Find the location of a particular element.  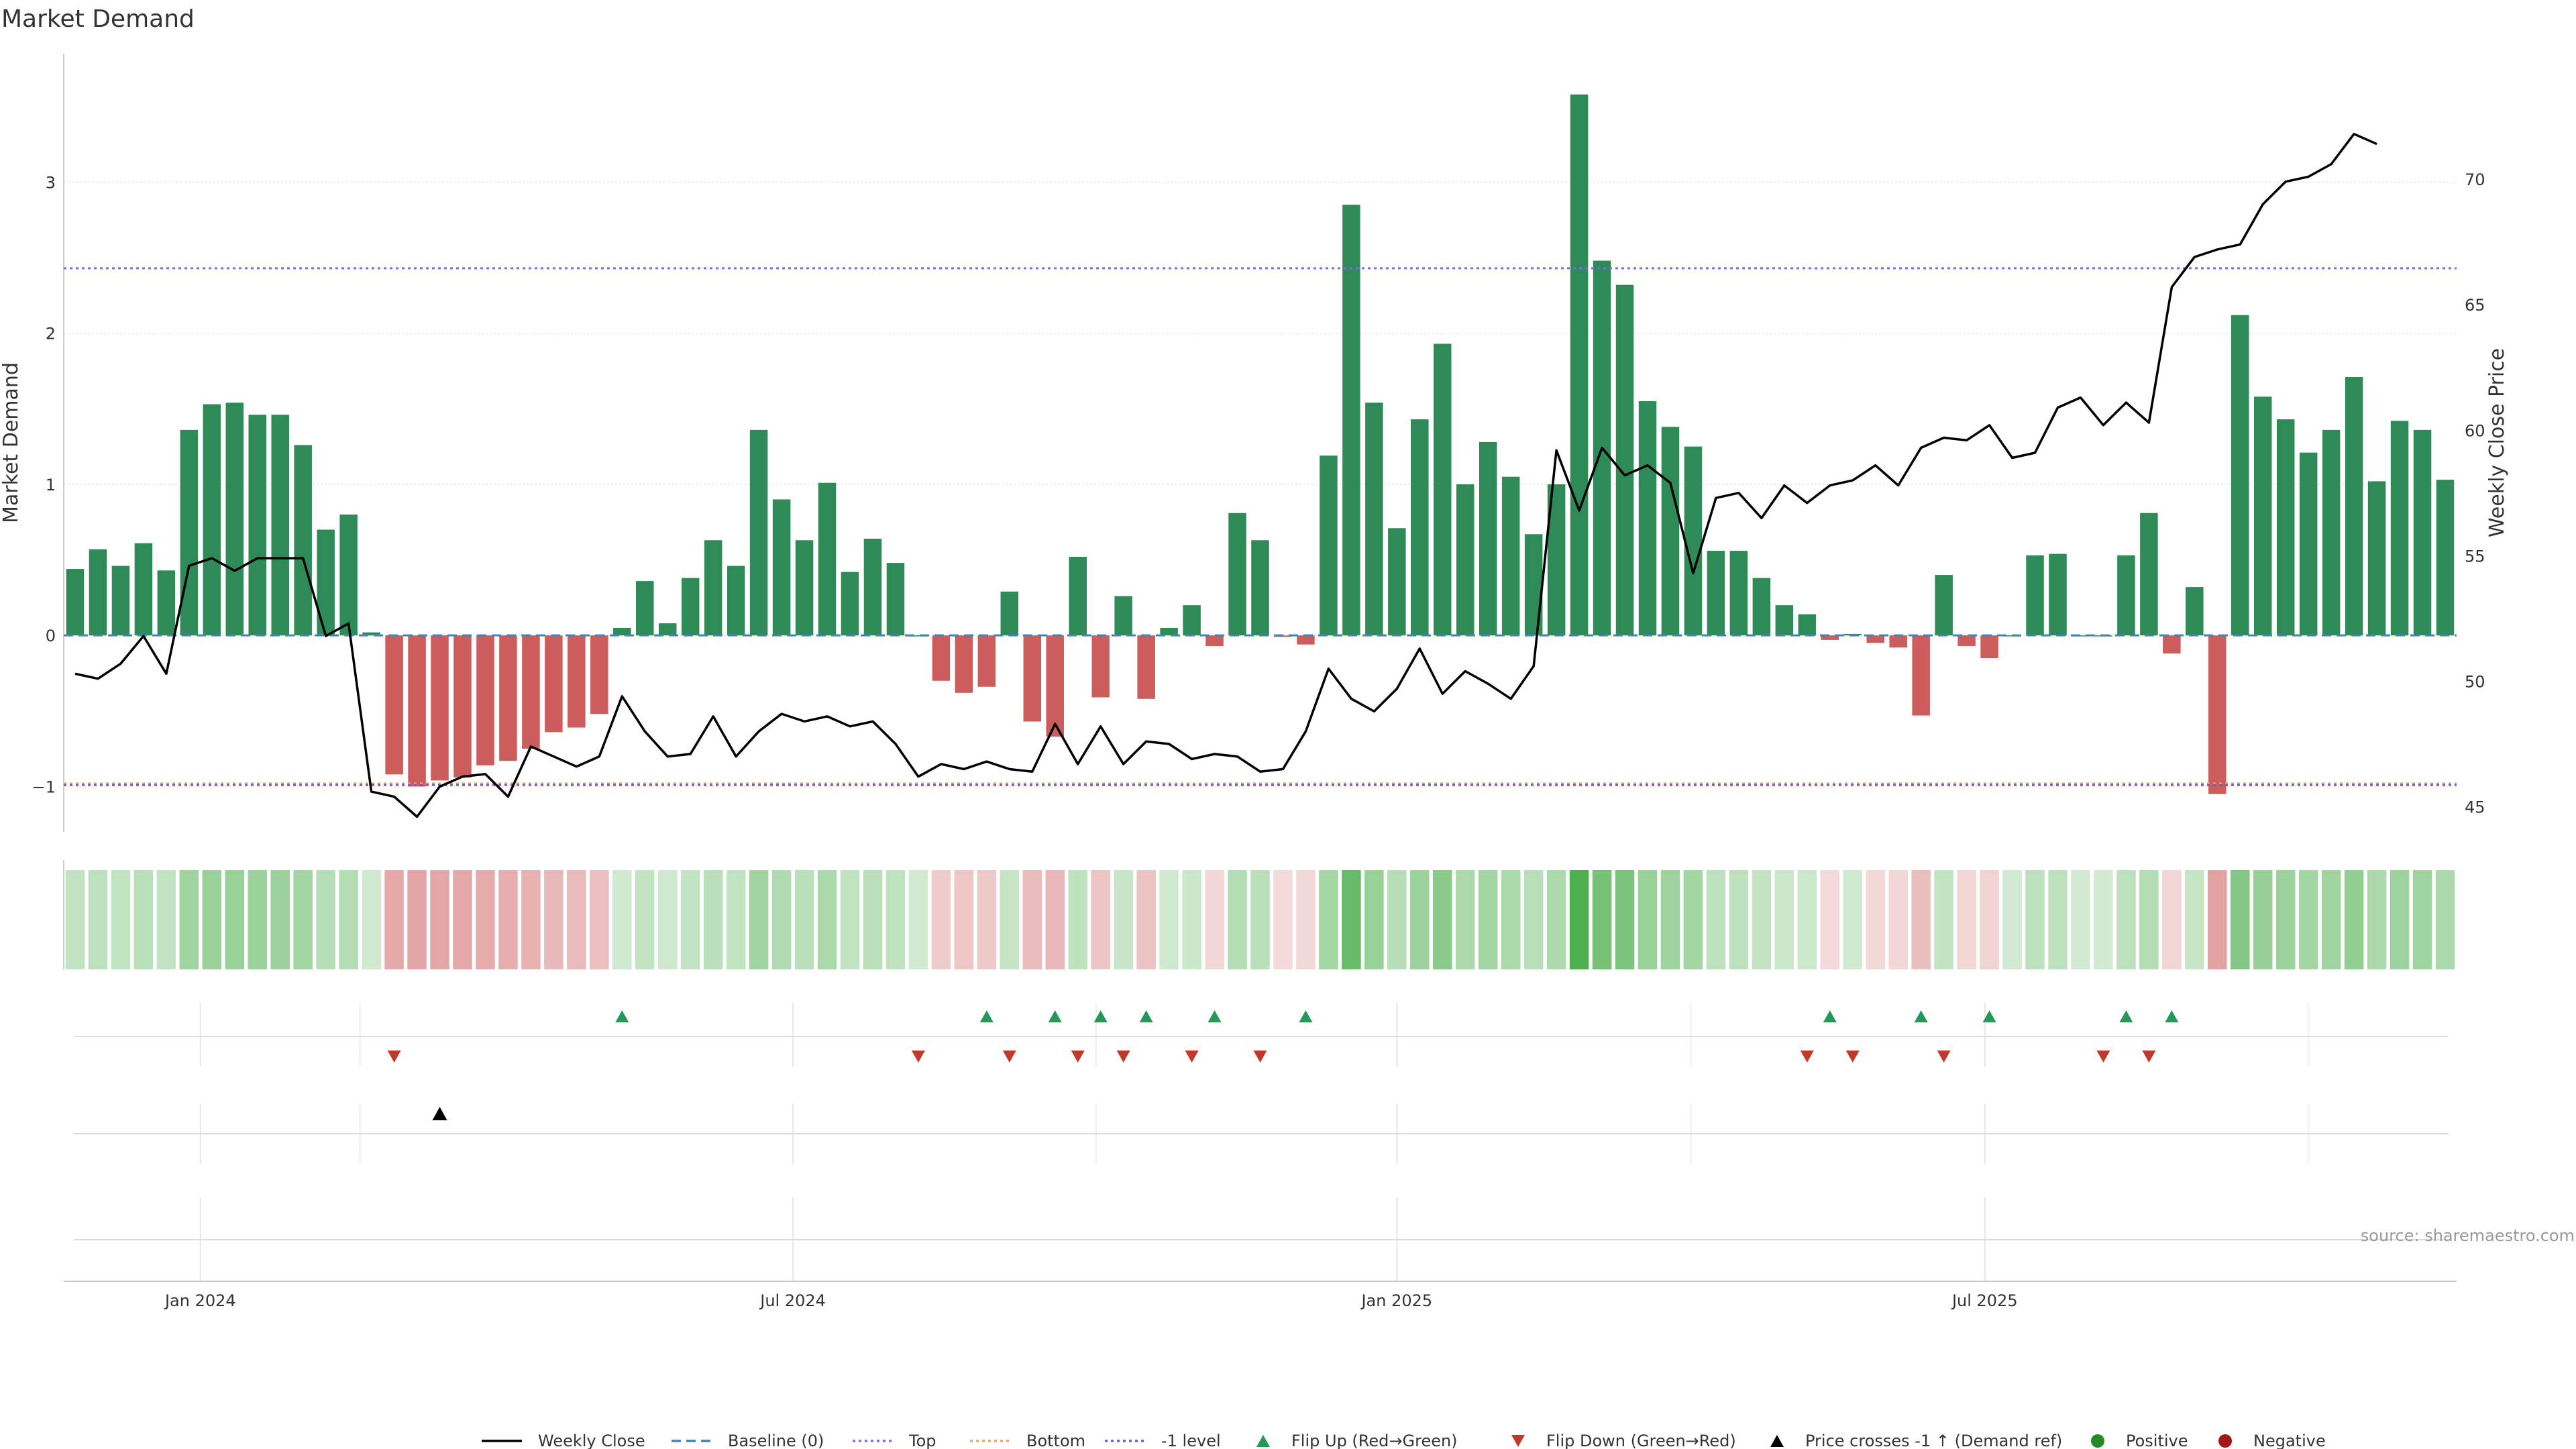

y2-tick-label: 50 is located at coordinates (2475, 681).